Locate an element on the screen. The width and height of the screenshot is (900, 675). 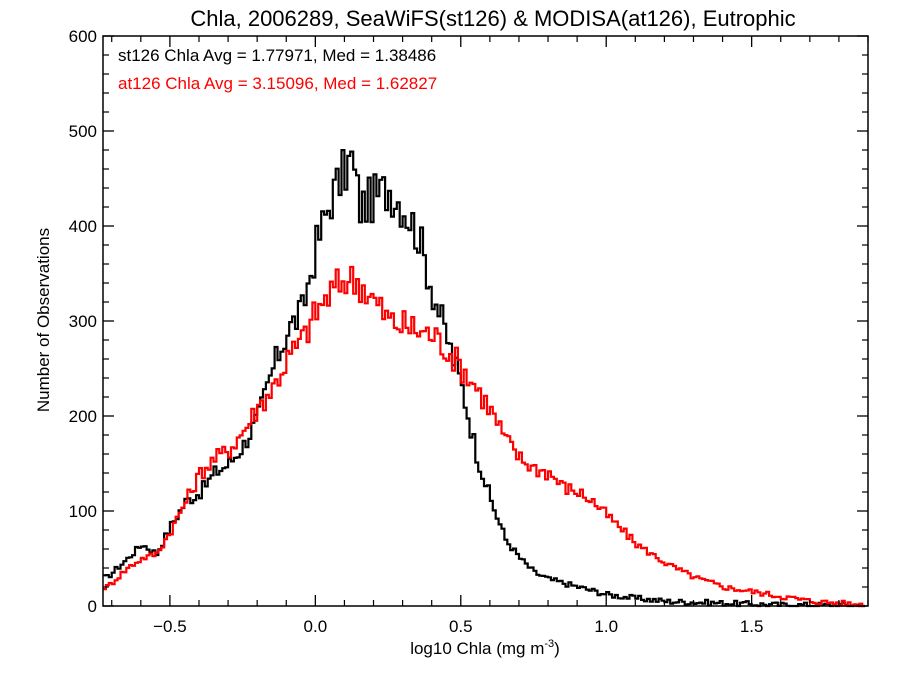
annotation-2: at126 Chla Avg = 3.15096, Med = 1.62827 is located at coordinates (277, 83).